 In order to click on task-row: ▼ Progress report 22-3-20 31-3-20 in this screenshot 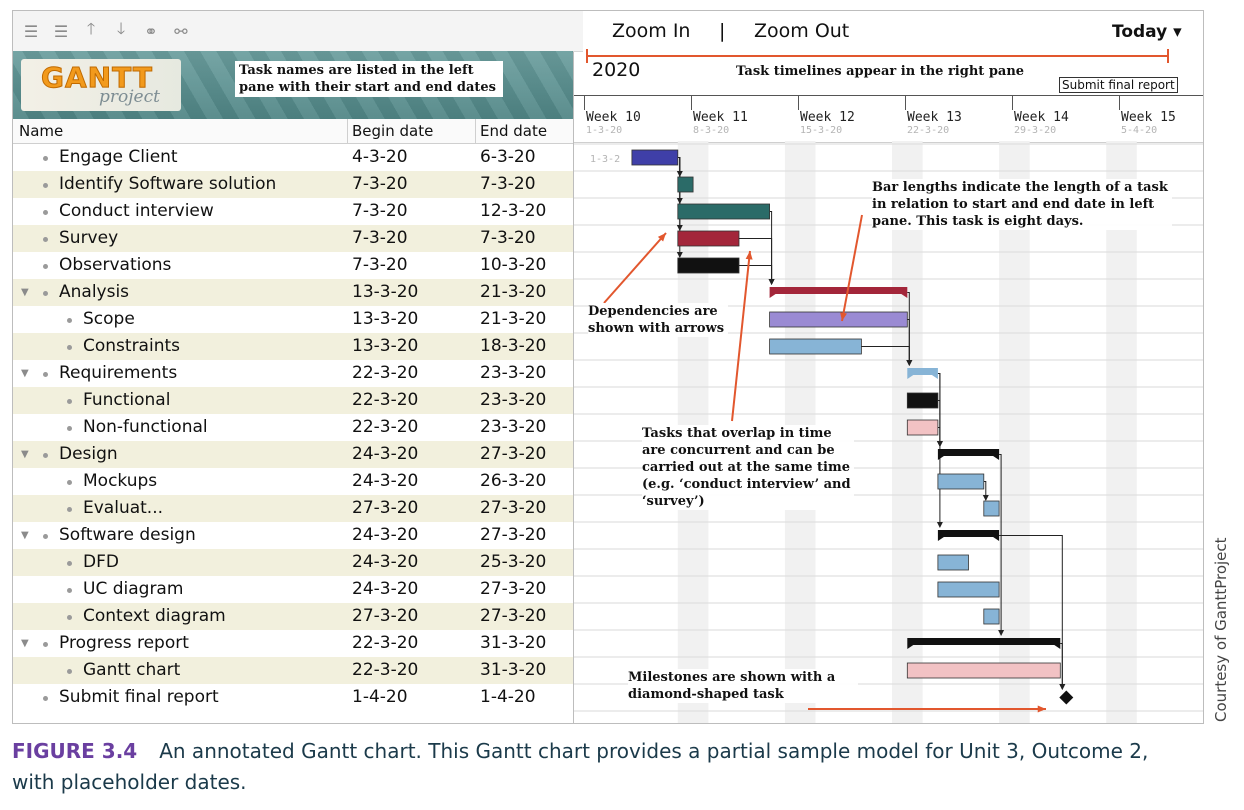, I will do `click(293, 643)`.